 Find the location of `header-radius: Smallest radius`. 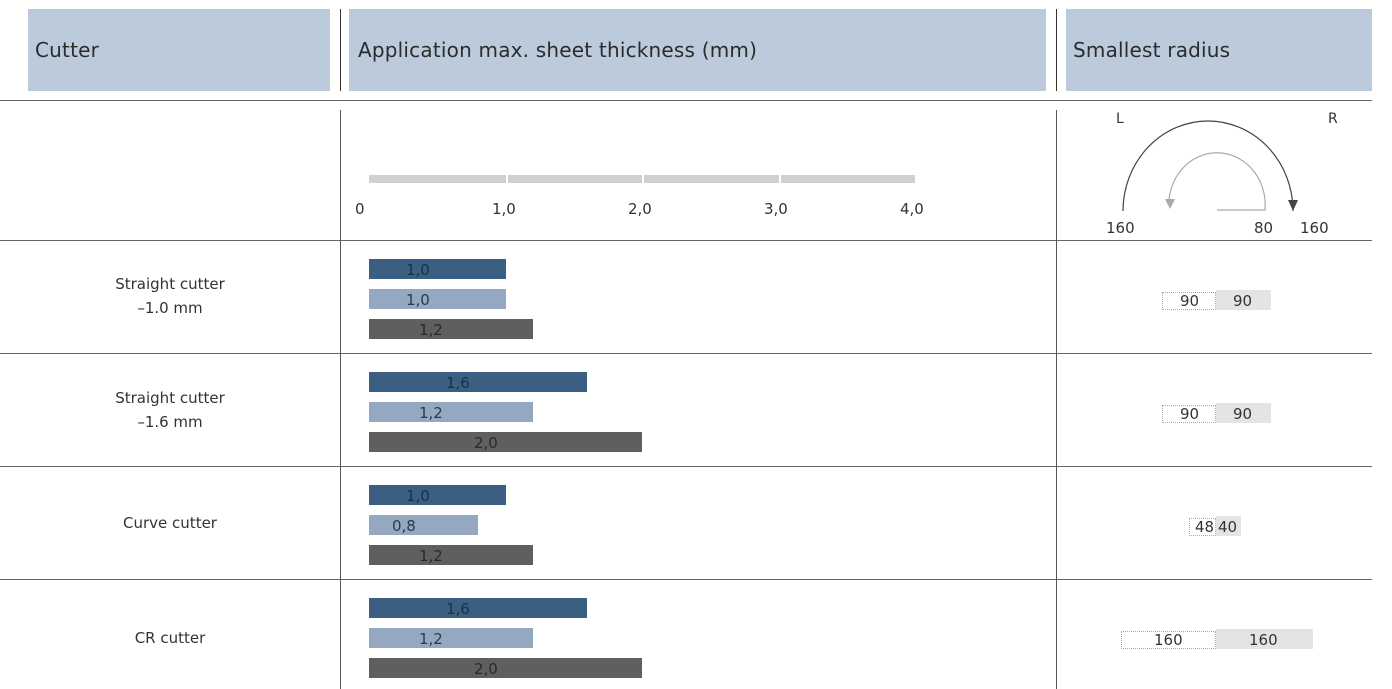

header-radius: Smallest radius is located at coordinates (1219, 50).